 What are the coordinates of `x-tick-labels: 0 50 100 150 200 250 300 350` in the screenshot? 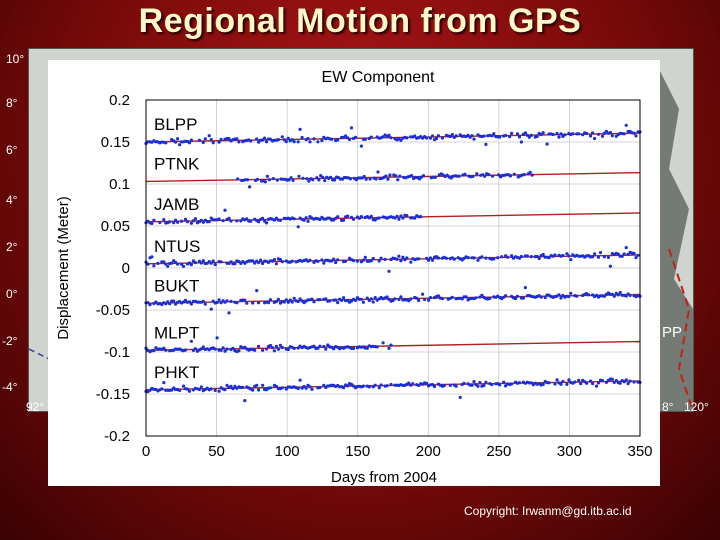 It's located at (397, 451).